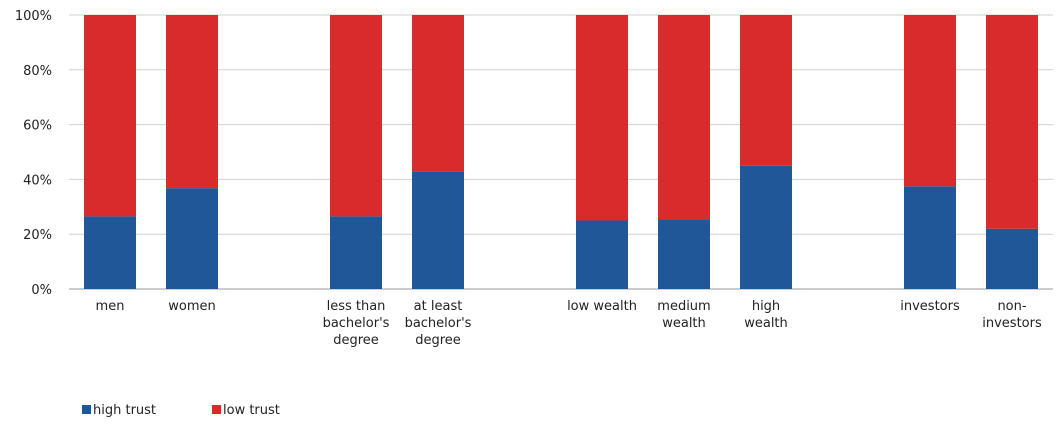 The width and height of the screenshot is (1064, 427). I want to click on y-tick-label: 0%, so click(41, 290).